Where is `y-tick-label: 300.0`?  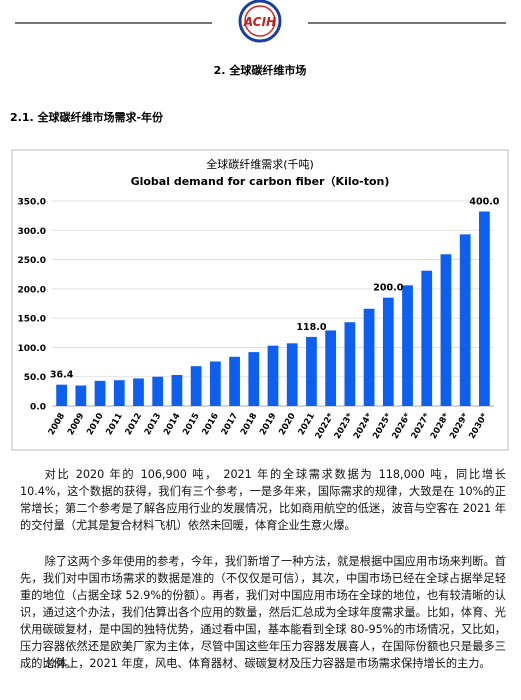 y-tick-label: 300.0 is located at coordinates (32, 232).